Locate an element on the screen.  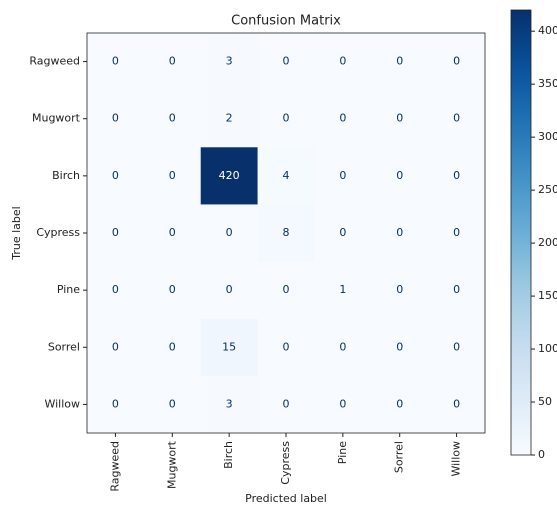
y-tick-label: Sorrel is located at coordinates (64, 346).